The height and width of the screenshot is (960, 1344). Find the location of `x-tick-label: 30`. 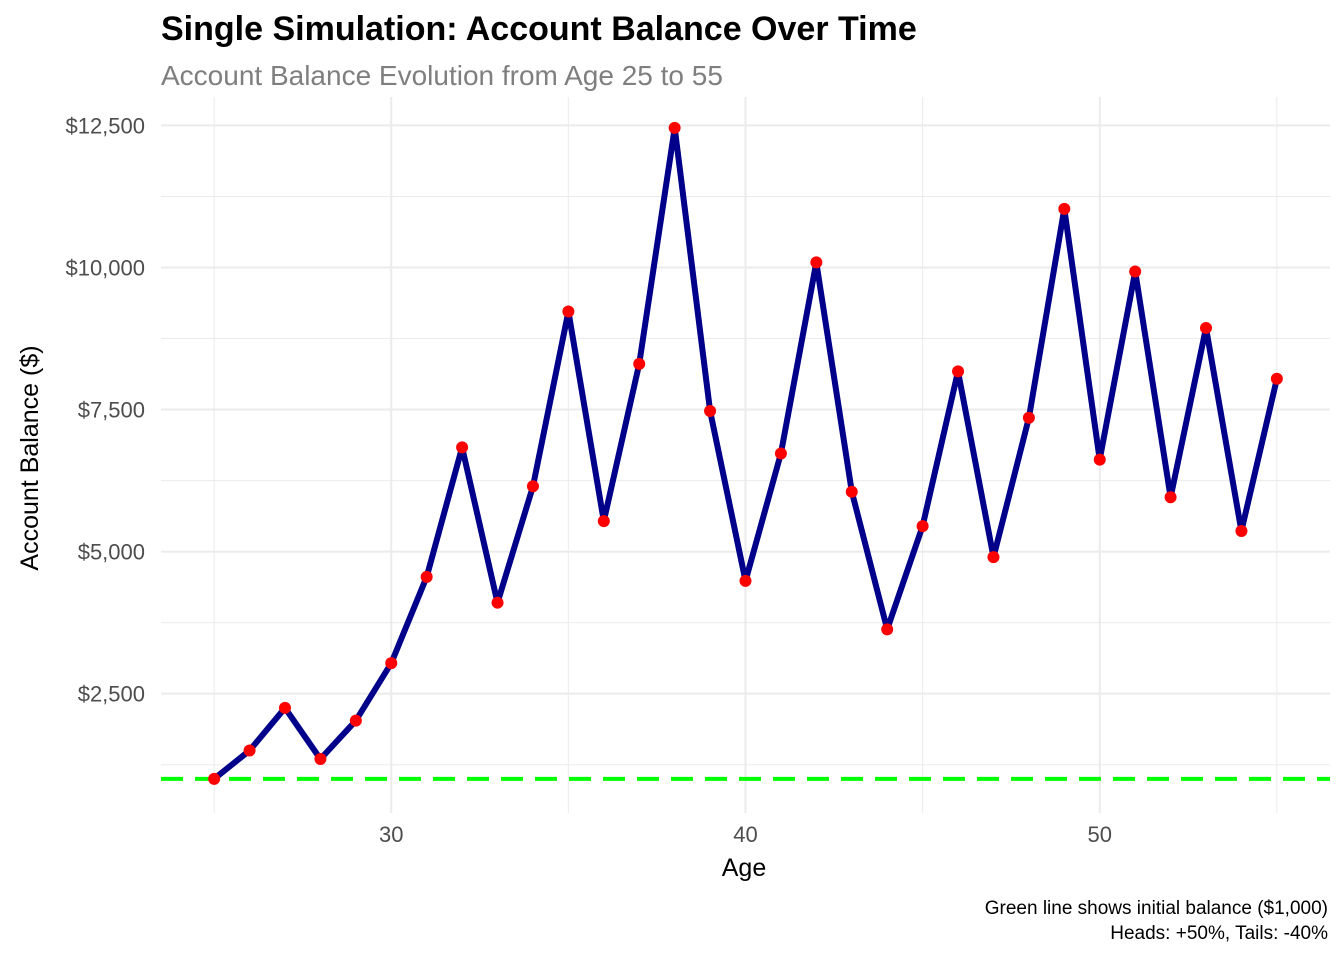

x-tick-label: 30 is located at coordinates (391, 834).